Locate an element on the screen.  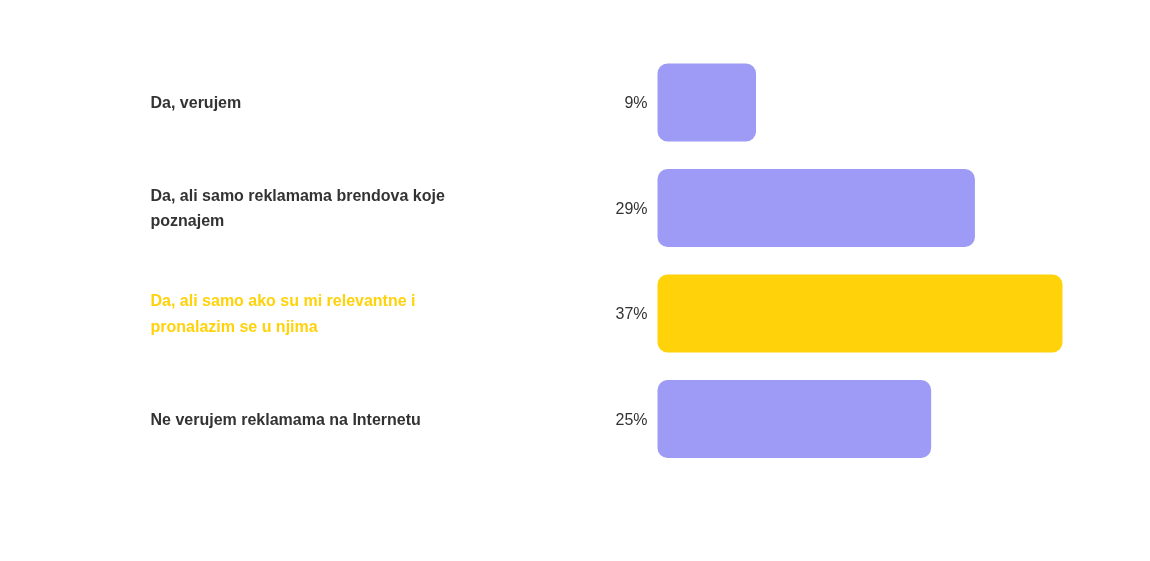
y-tick-label: Ne verujem reklamama na Internetu is located at coordinates (285, 419).